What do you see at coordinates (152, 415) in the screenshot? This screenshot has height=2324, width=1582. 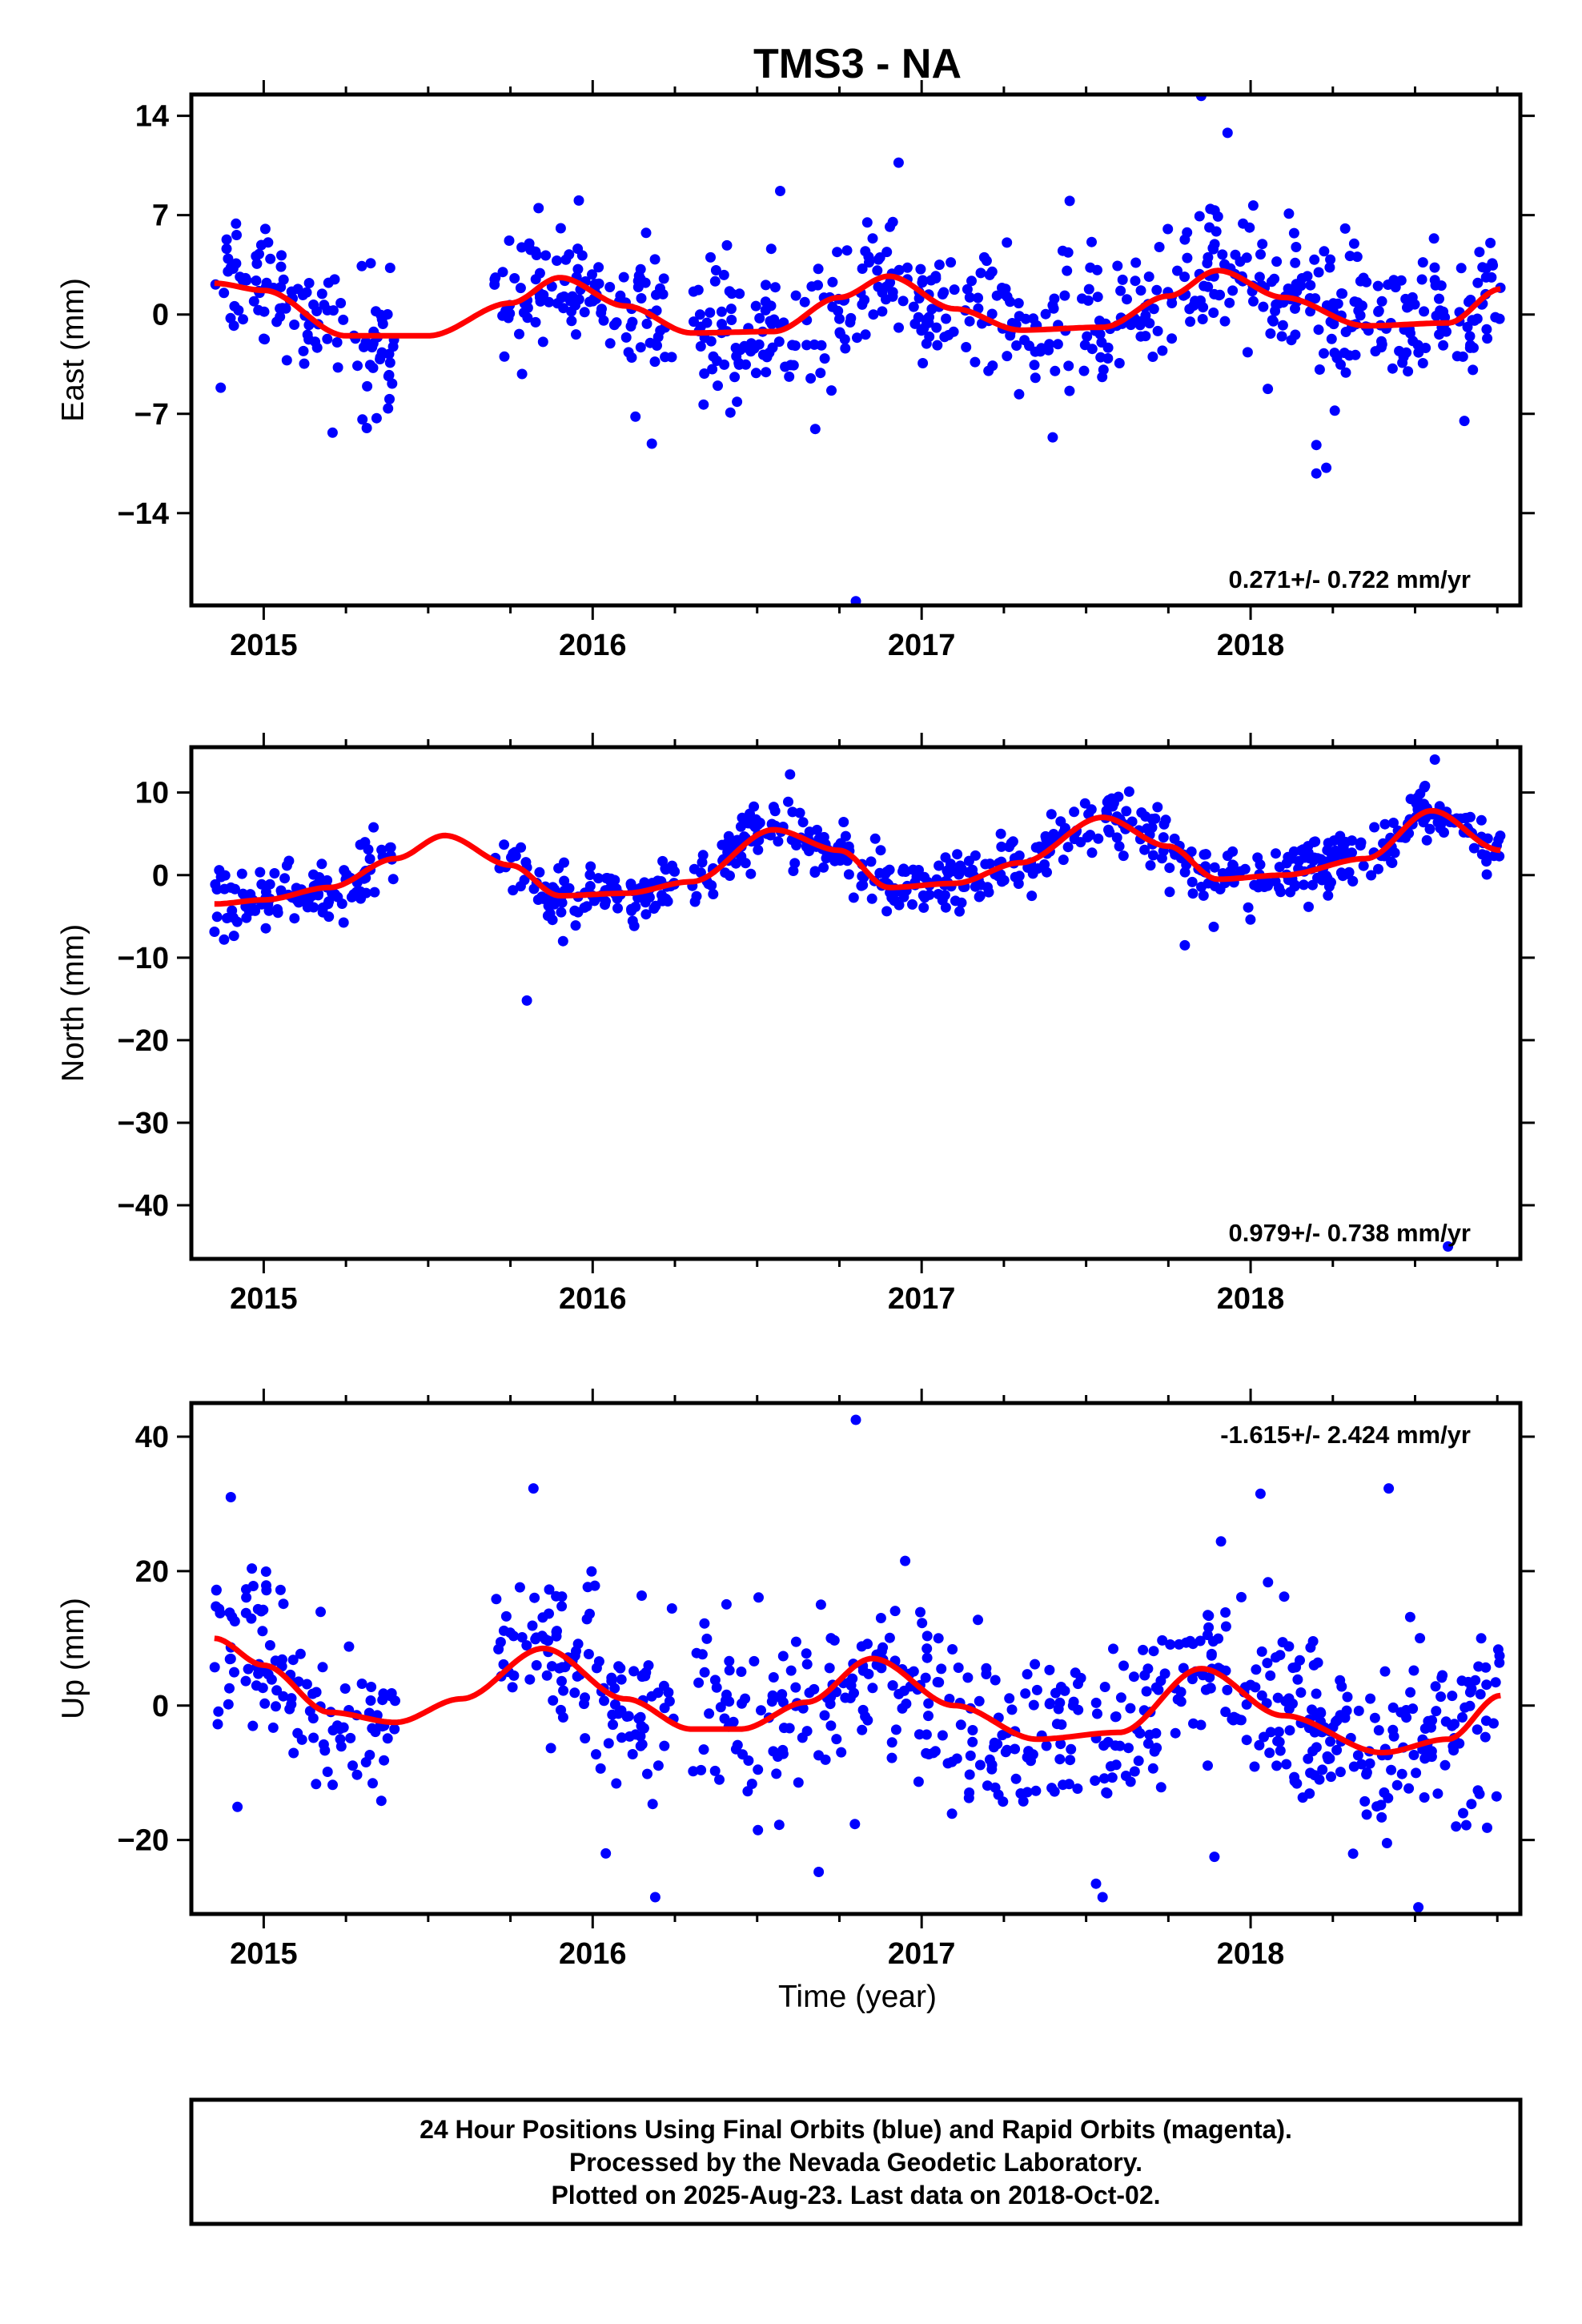 I see `y-tick-label: −7` at bounding box center [152, 415].